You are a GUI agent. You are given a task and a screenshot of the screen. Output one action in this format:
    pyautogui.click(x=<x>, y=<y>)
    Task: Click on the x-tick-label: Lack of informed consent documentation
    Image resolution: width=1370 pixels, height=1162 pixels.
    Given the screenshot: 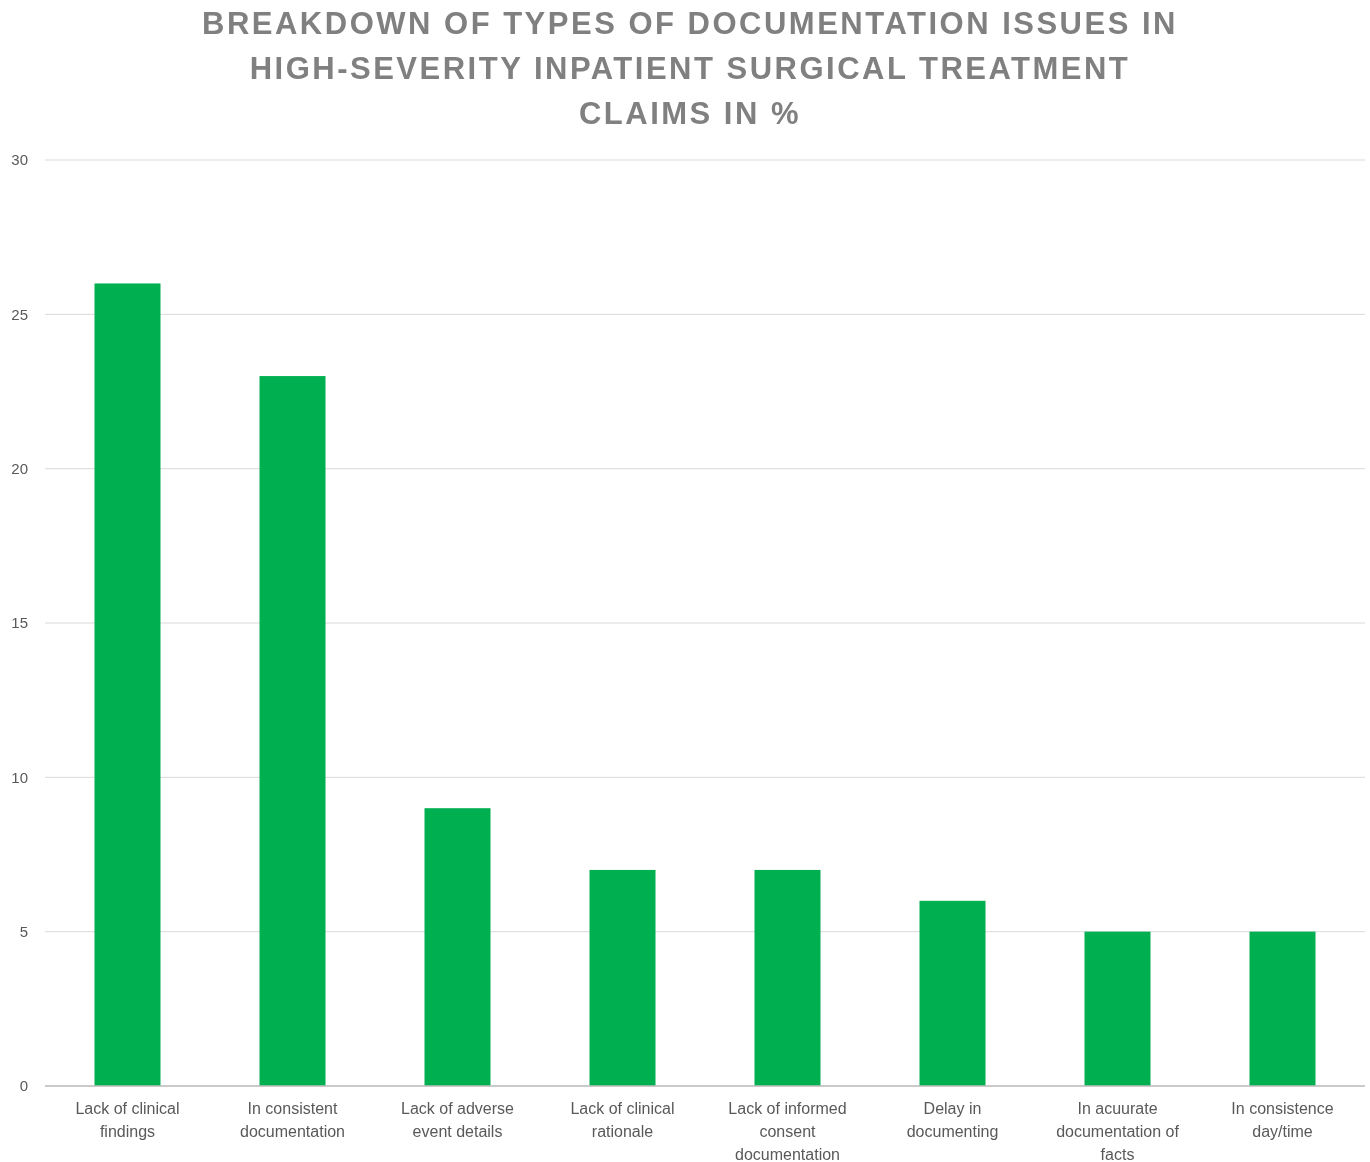 What is the action you would take?
    pyautogui.click(x=787, y=1131)
    